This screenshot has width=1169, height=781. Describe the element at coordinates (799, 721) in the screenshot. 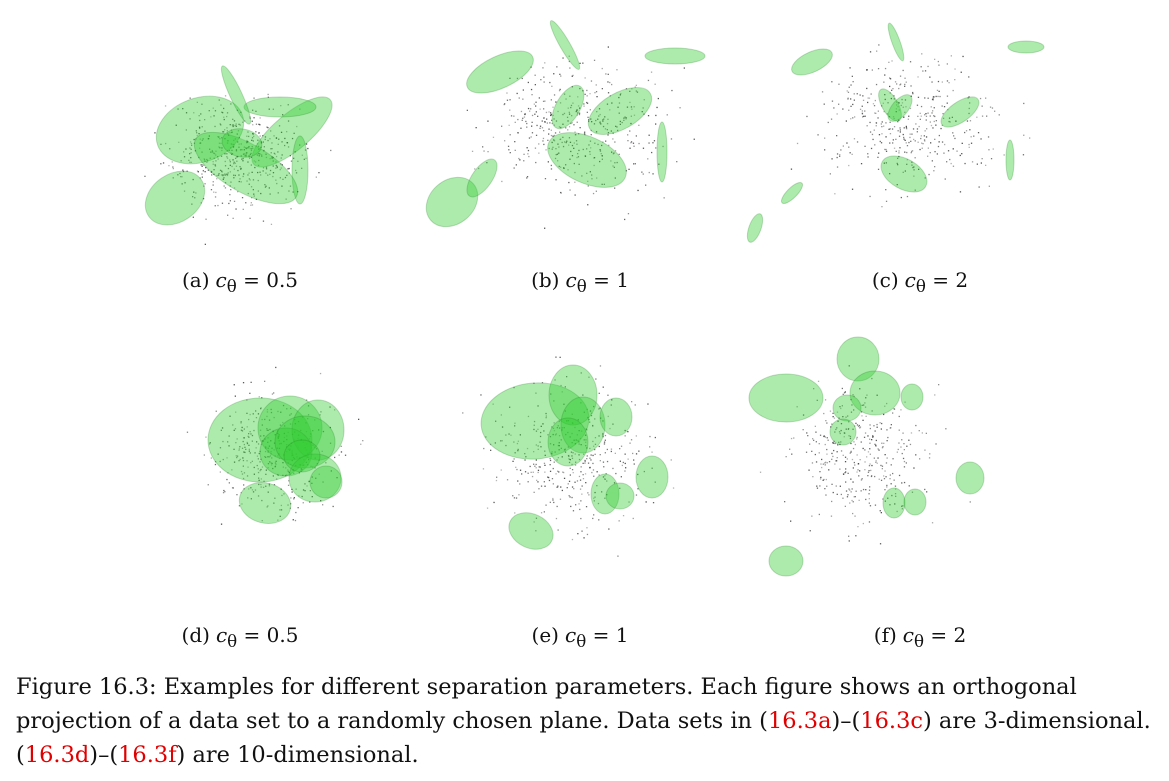

I see `reference-link-16-3a: 16.3a` at that location.